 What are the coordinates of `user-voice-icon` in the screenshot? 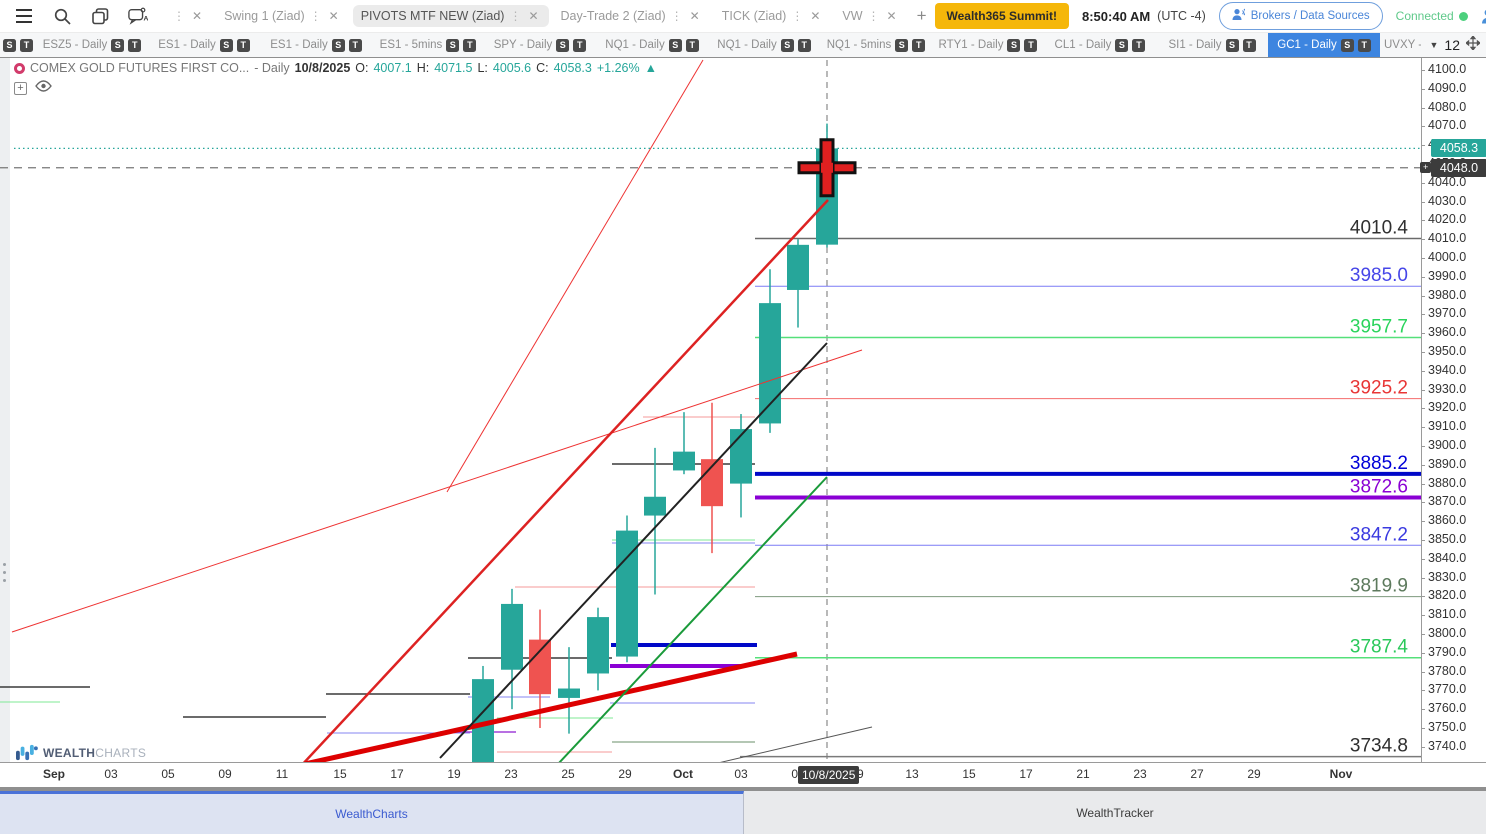 It's located at (1483, 16).